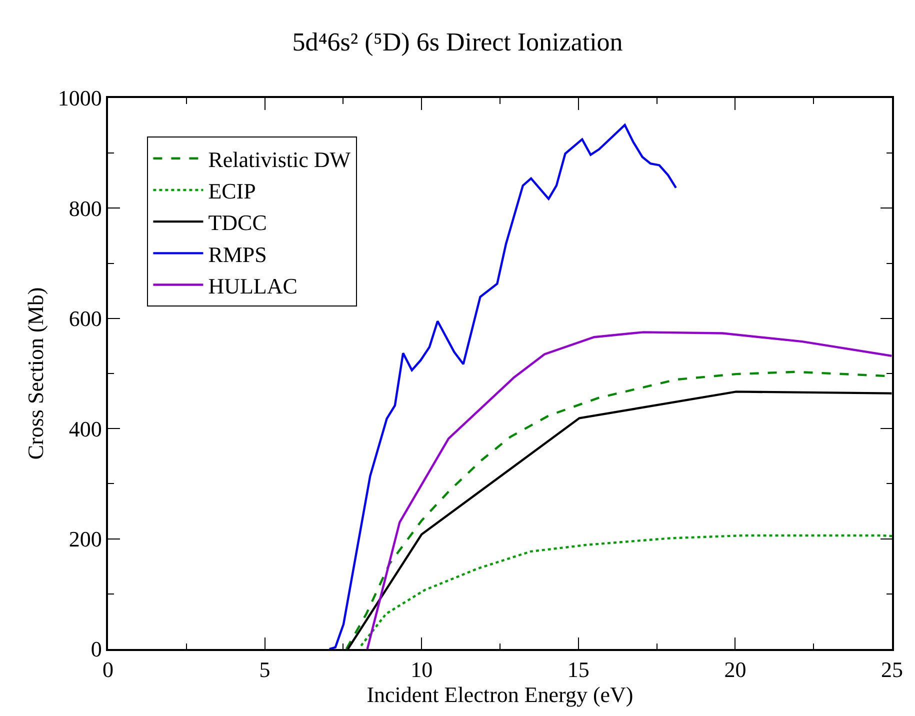  I want to click on x-tick-label: 15, so click(578, 669).